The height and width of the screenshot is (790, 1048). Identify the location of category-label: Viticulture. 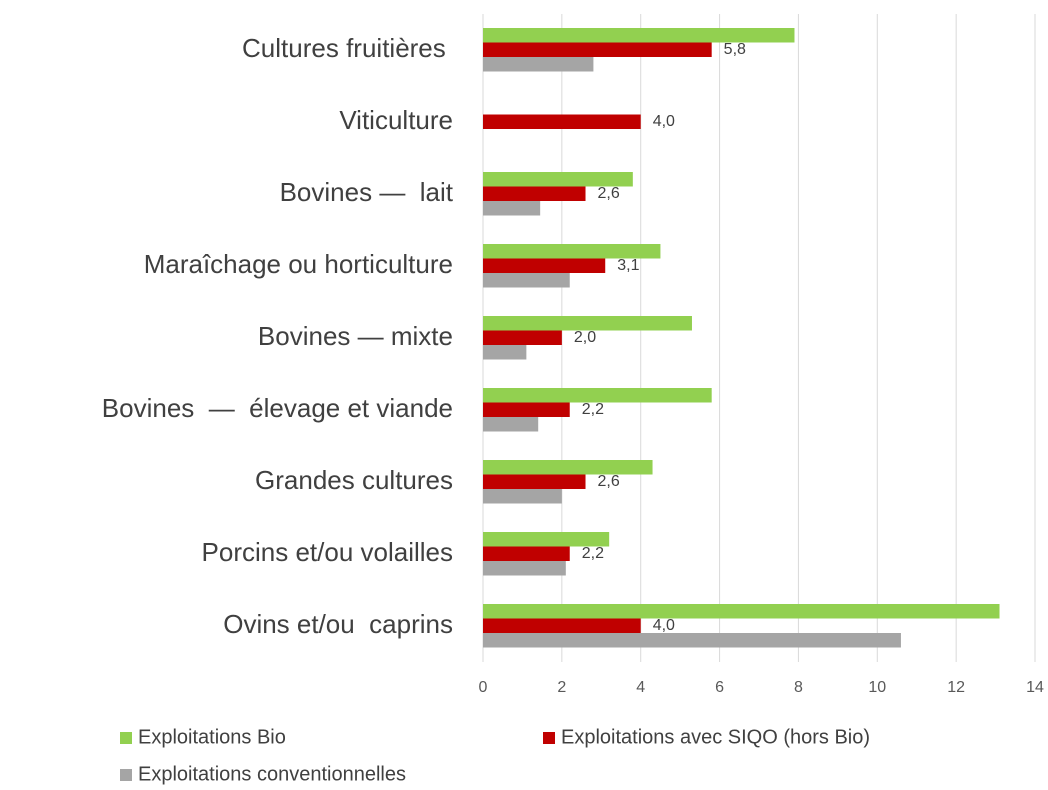
(396, 120).